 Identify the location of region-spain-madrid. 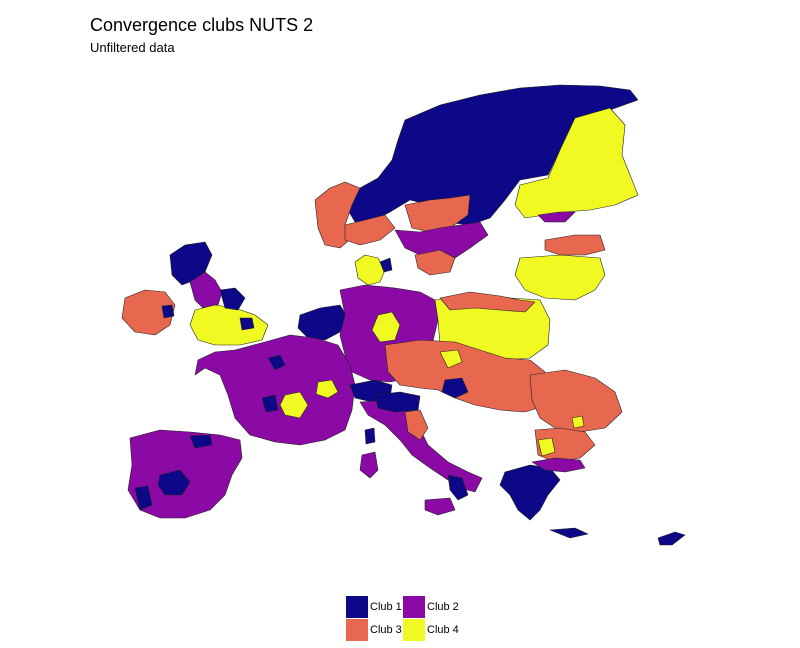
(174, 482).